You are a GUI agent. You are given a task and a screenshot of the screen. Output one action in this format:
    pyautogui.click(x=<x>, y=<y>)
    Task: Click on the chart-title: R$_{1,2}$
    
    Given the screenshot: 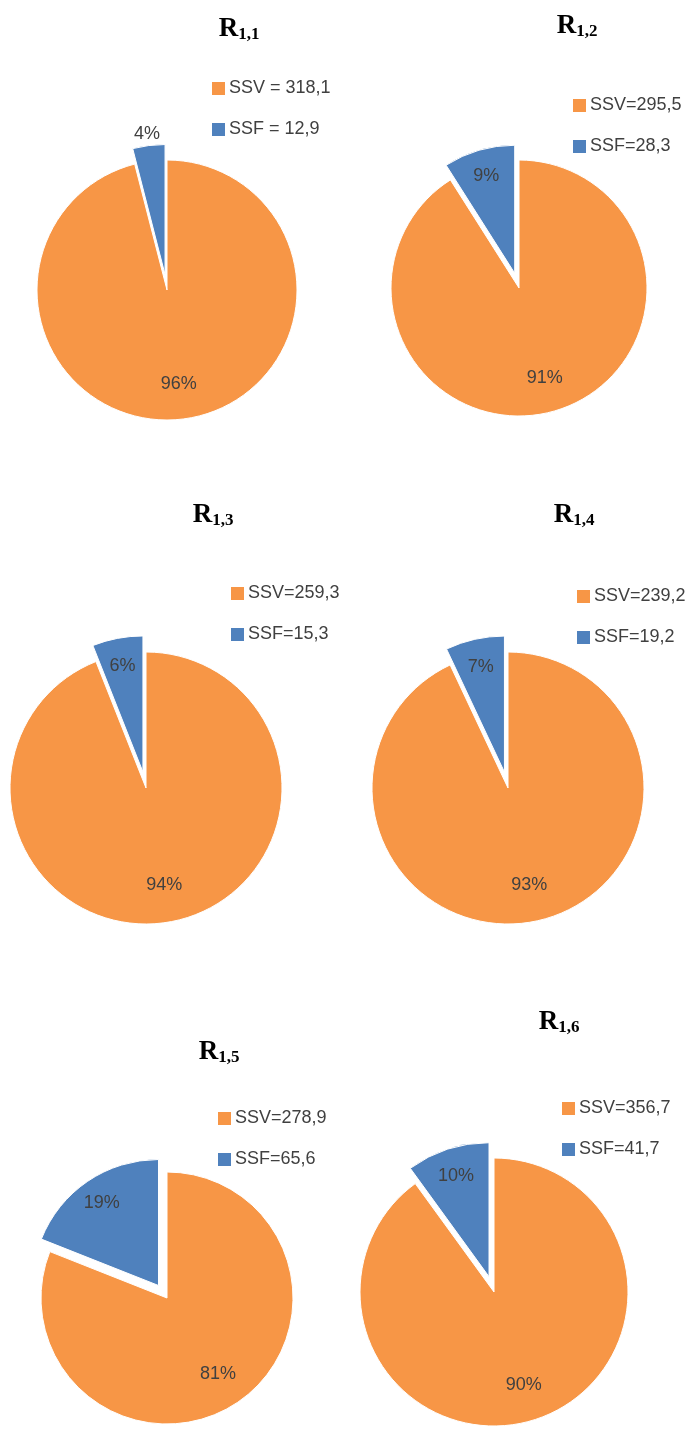 What is the action you would take?
    pyautogui.click(x=577, y=25)
    